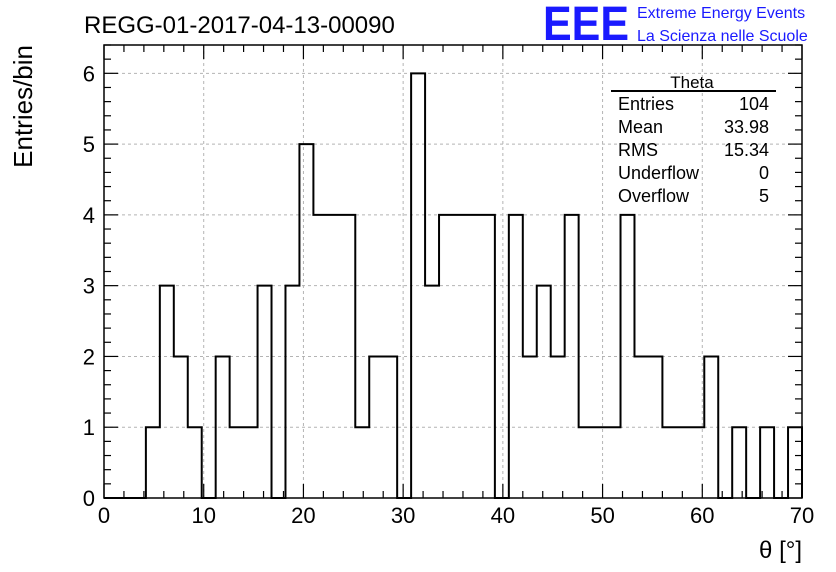  I want to click on eee-logo-line2: La Scienza nelle Scuole, so click(722, 36).